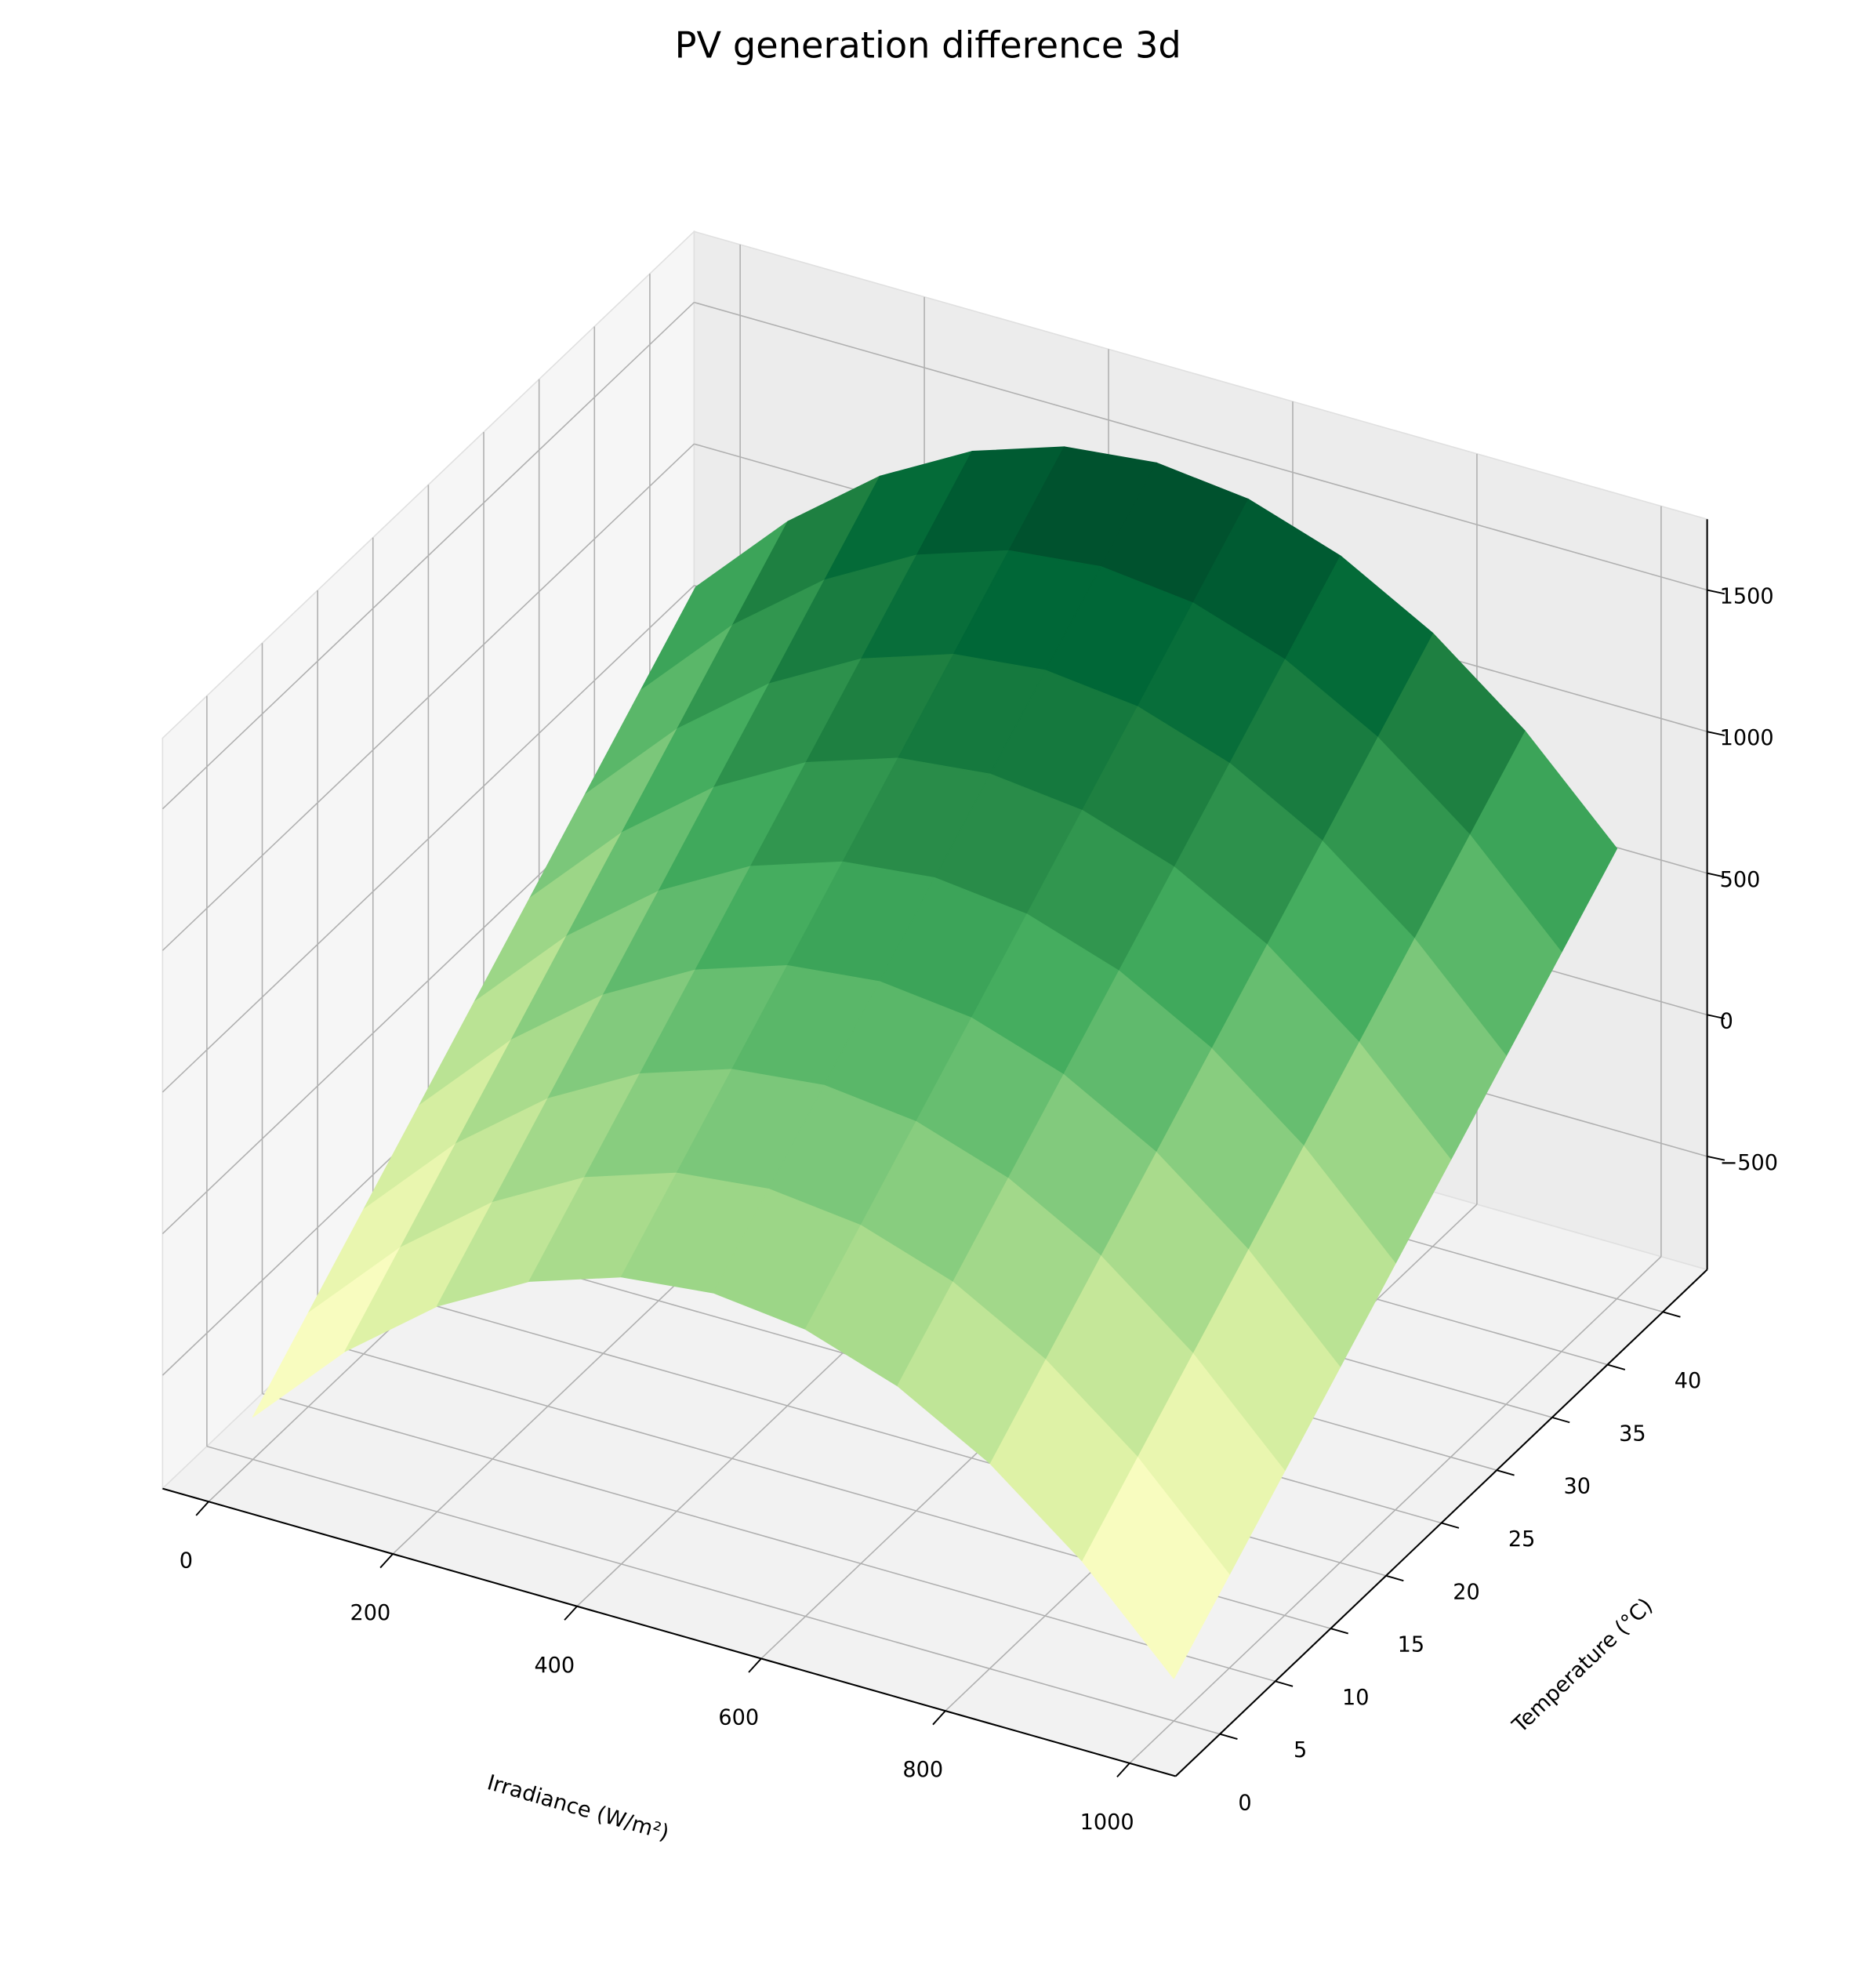  Describe the element at coordinates (1244, 1804) in the screenshot. I see `y-tick-label: 0` at that location.